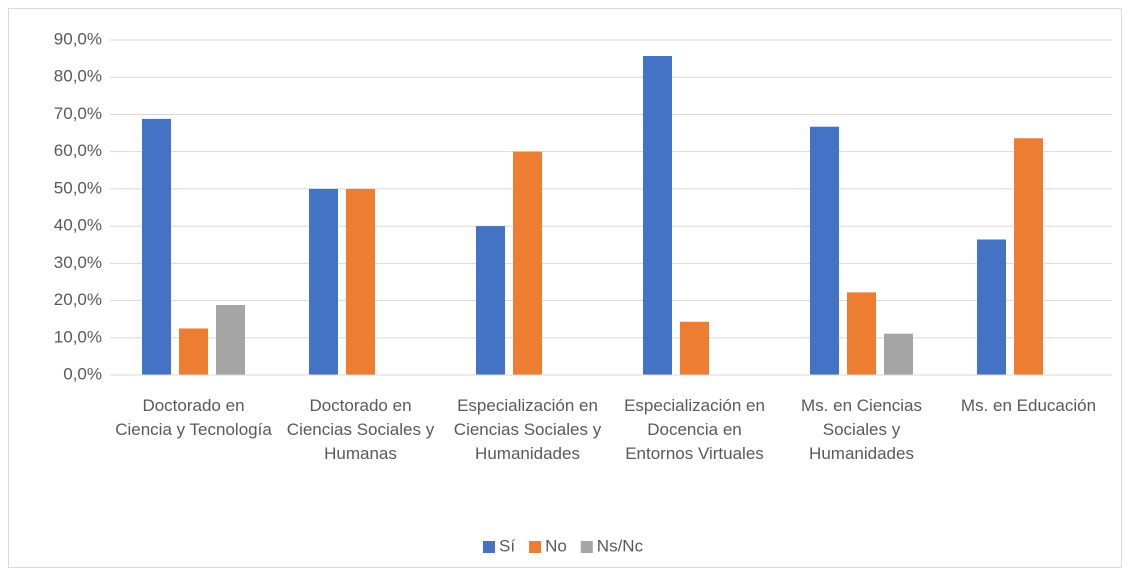  What do you see at coordinates (78, 299) in the screenshot?
I see `y-tick-label: 20,0%` at bounding box center [78, 299].